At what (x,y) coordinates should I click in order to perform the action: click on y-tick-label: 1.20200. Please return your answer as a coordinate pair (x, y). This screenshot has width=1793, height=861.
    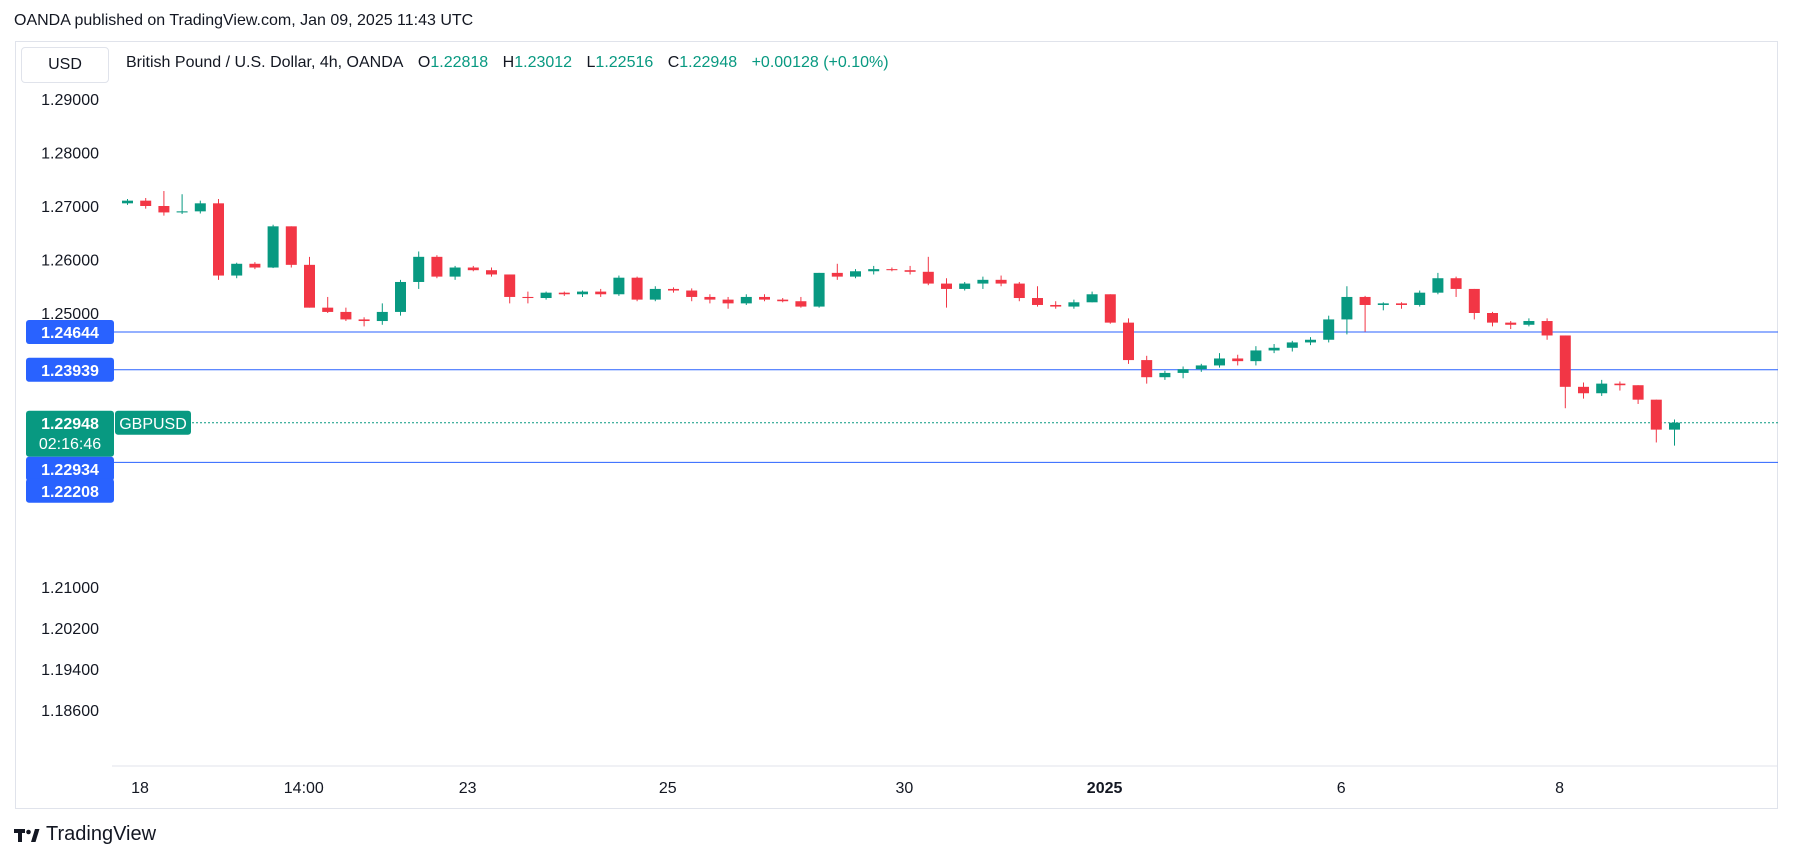
    Looking at the image, I should click on (70, 629).